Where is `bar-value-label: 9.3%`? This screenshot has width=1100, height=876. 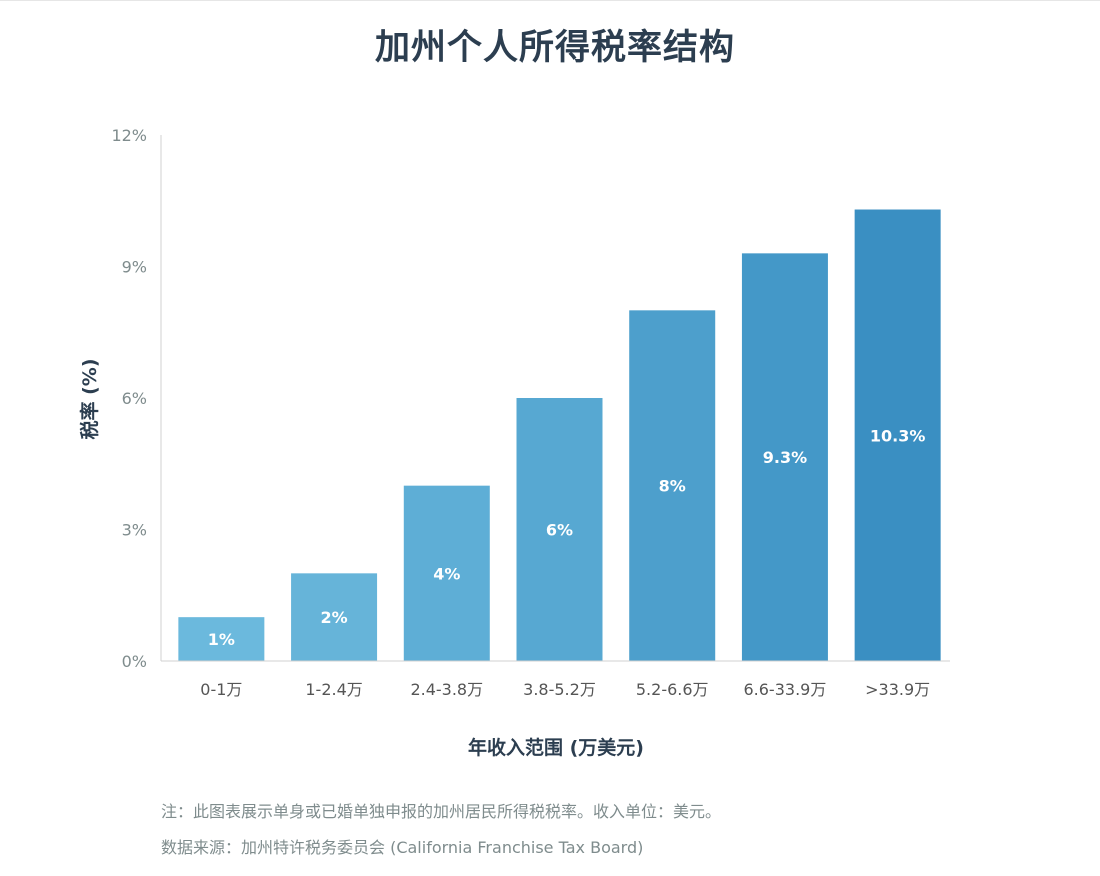 bar-value-label: 9.3% is located at coordinates (785, 457).